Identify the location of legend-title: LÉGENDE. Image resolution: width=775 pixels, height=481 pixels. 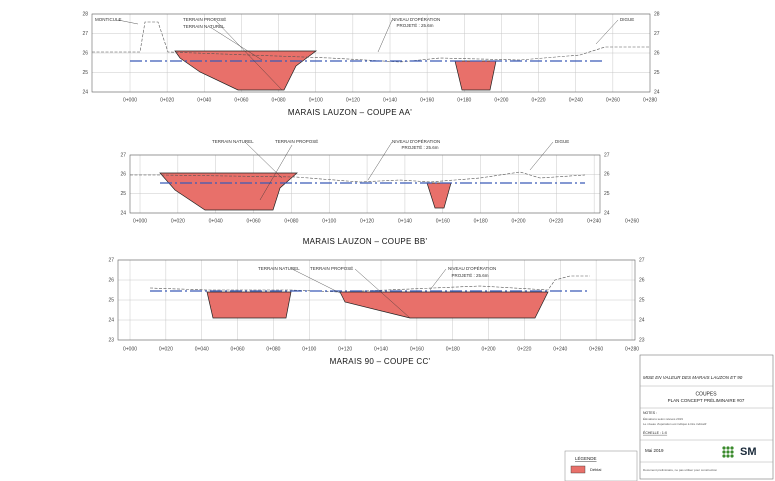
(586, 458).